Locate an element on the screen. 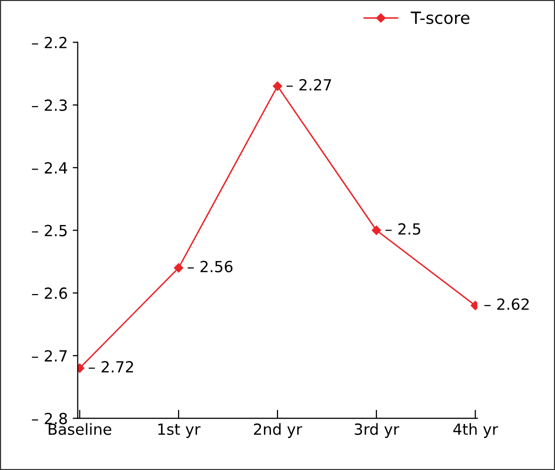 This screenshot has height=470, width=555. data-label: – 2.72 is located at coordinates (110, 366).